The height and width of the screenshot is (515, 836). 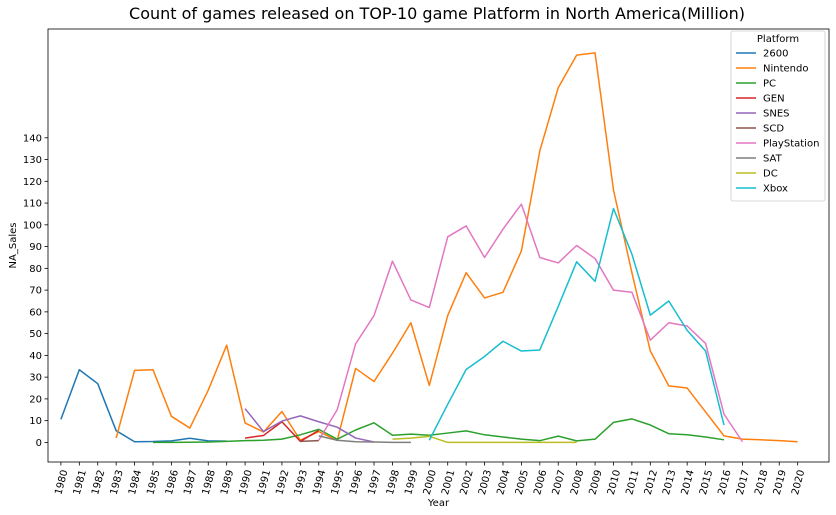 What do you see at coordinates (32, 138) in the screenshot?
I see `y-tick-label: 140` at bounding box center [32, 138].